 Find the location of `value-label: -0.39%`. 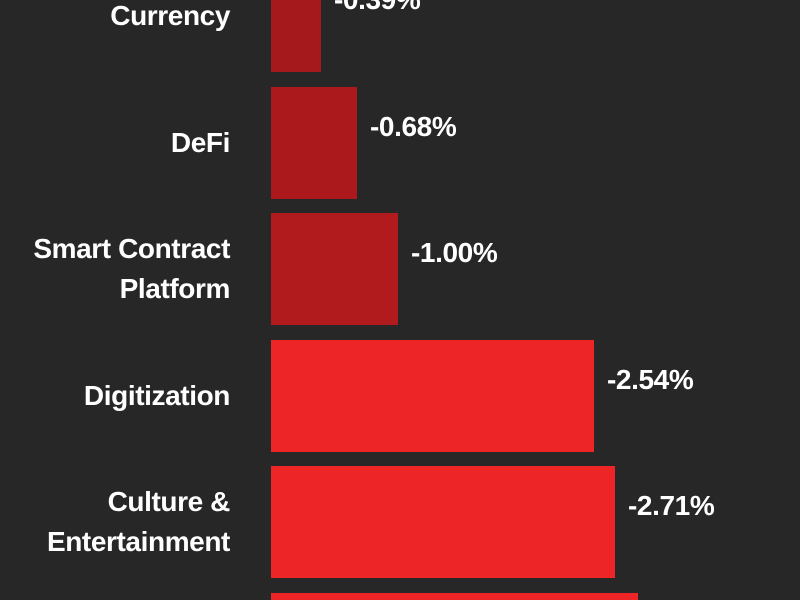

value-label: -0.39% is located at coordinates (377, 28).